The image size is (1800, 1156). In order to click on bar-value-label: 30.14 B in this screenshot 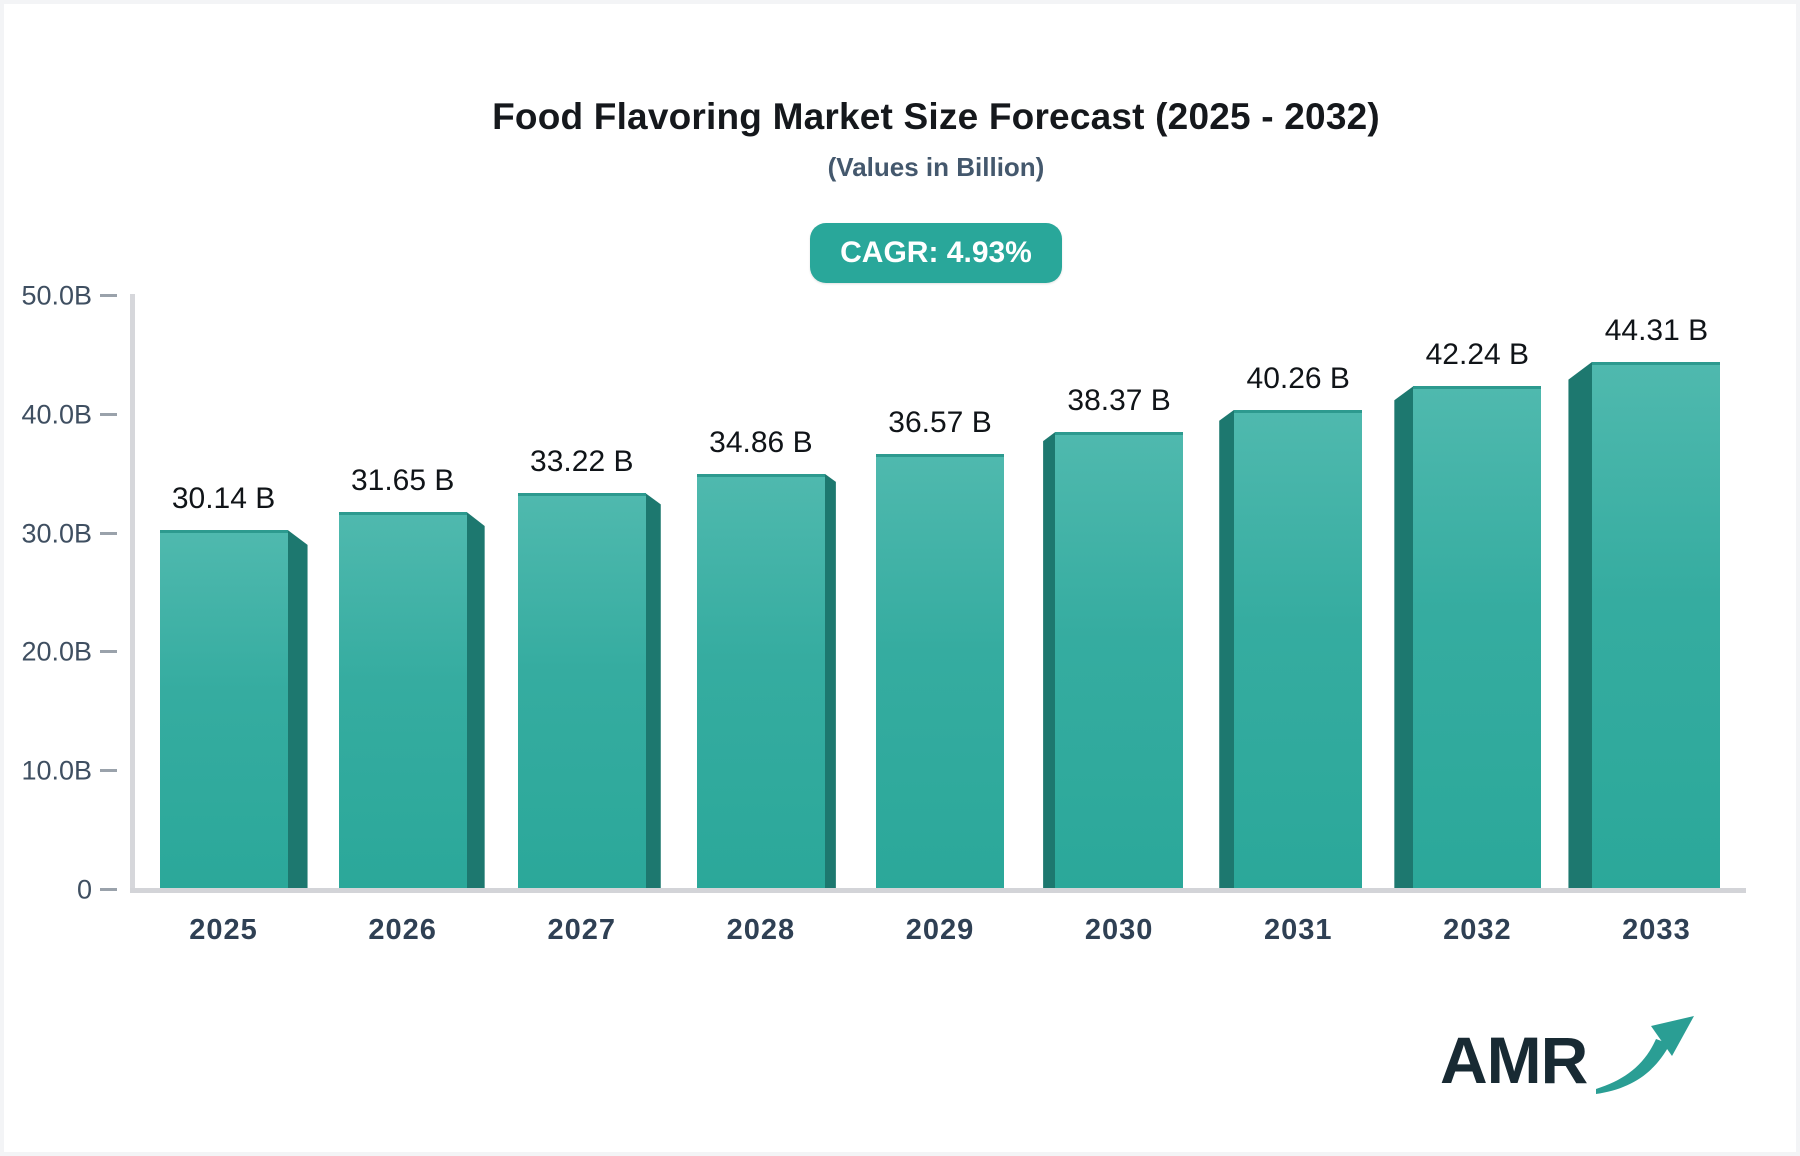, I will do `click(223, 498)`.